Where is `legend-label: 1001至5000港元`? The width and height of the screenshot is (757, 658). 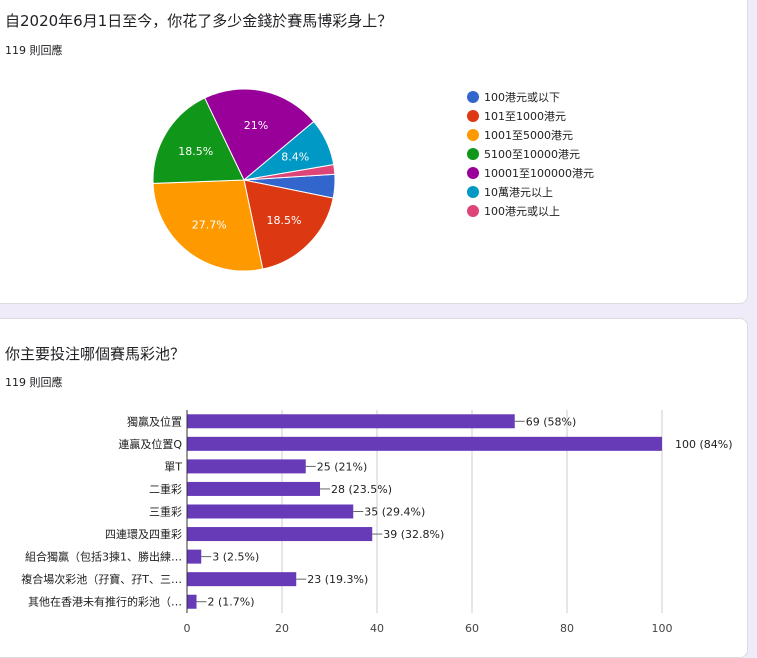
legend-label: 1001至5000港元 is located at coordinates (528, 135).